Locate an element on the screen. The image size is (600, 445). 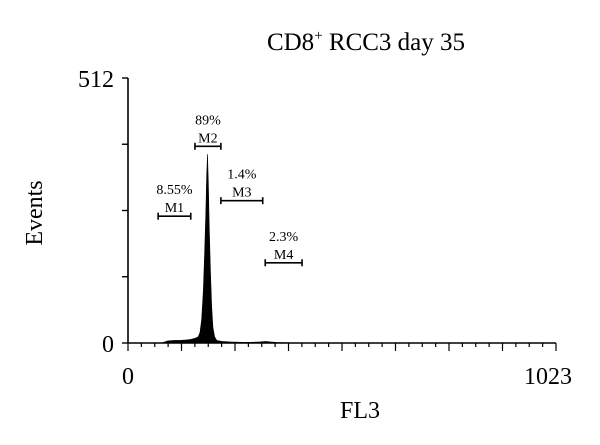
marker-percent-label: 1.4% is located at coordinates (242, 175).